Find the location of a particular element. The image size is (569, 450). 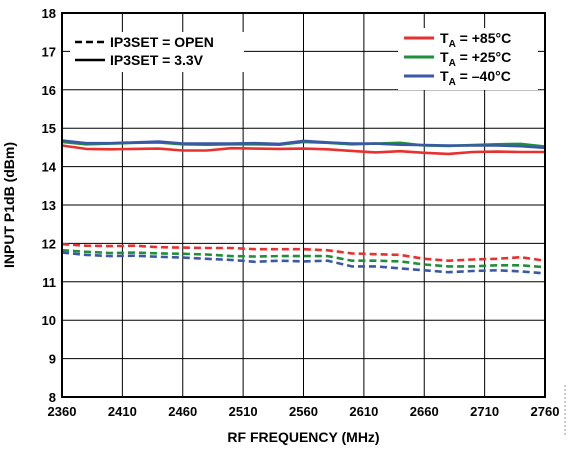

x-tick-label: 2510 is located at coordinates (243, 411).